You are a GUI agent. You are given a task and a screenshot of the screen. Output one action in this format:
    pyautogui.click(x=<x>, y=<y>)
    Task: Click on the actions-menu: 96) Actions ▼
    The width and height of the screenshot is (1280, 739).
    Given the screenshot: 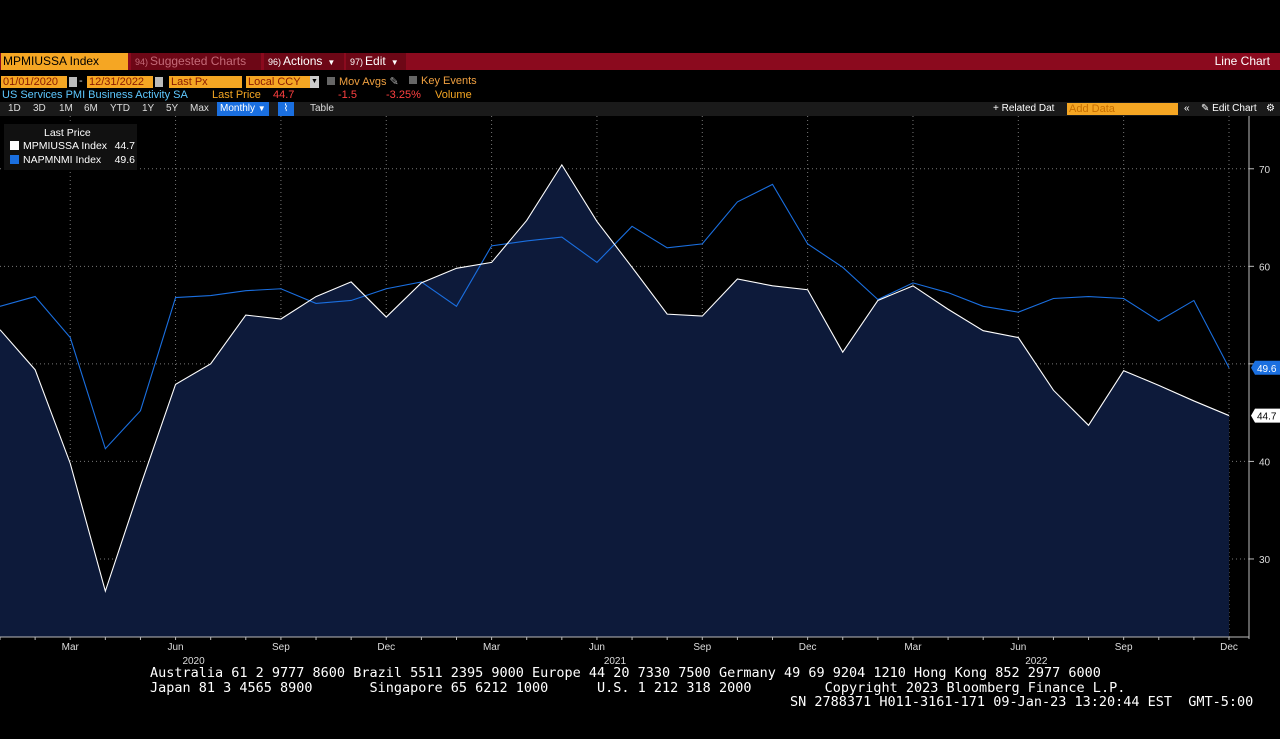 What is the action you would take?
    pyautogui.click(x=304, y=61)
    